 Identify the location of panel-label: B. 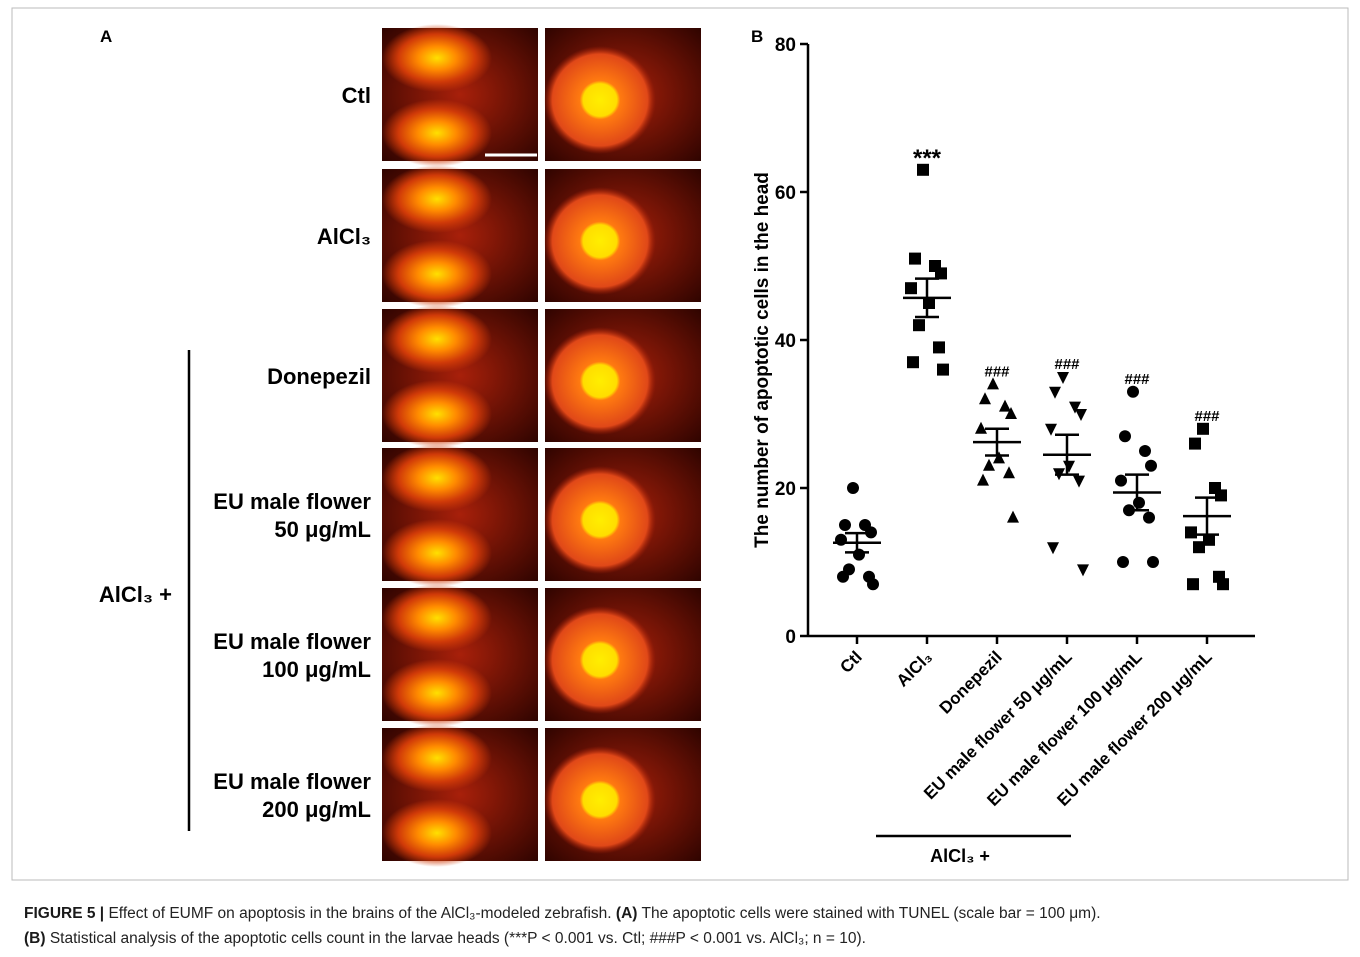
(757, 36).